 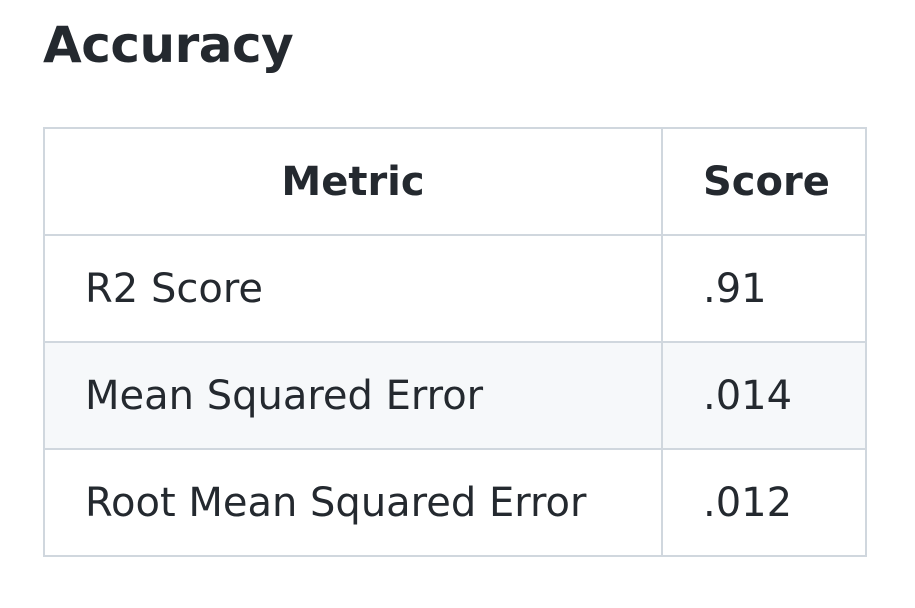 I want to click on metric-cell: R2 Score, so click(x=353, y=288).